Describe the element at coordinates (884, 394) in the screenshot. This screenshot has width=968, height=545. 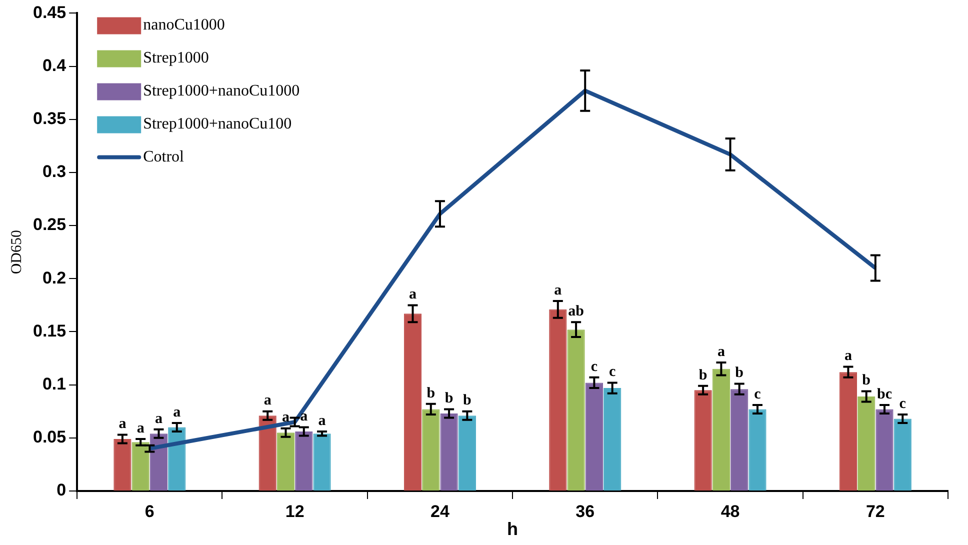
I see `data-label: bc` at that location.